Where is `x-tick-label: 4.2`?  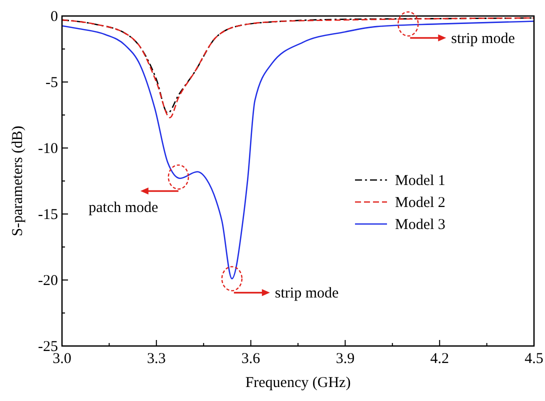
x-tick-label: 4.2 is located at coordinates (439, 359).